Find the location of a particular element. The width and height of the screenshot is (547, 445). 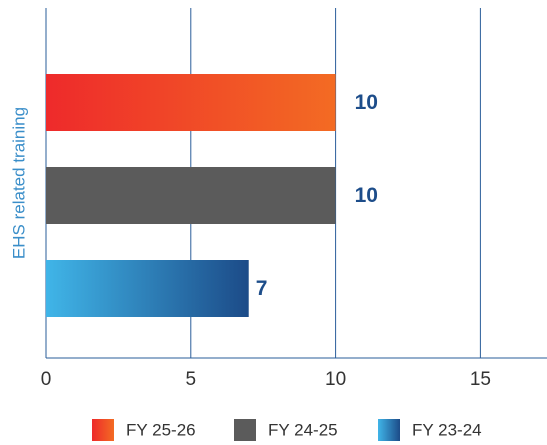

value-label: 7 is located at coordinates (262, 288).